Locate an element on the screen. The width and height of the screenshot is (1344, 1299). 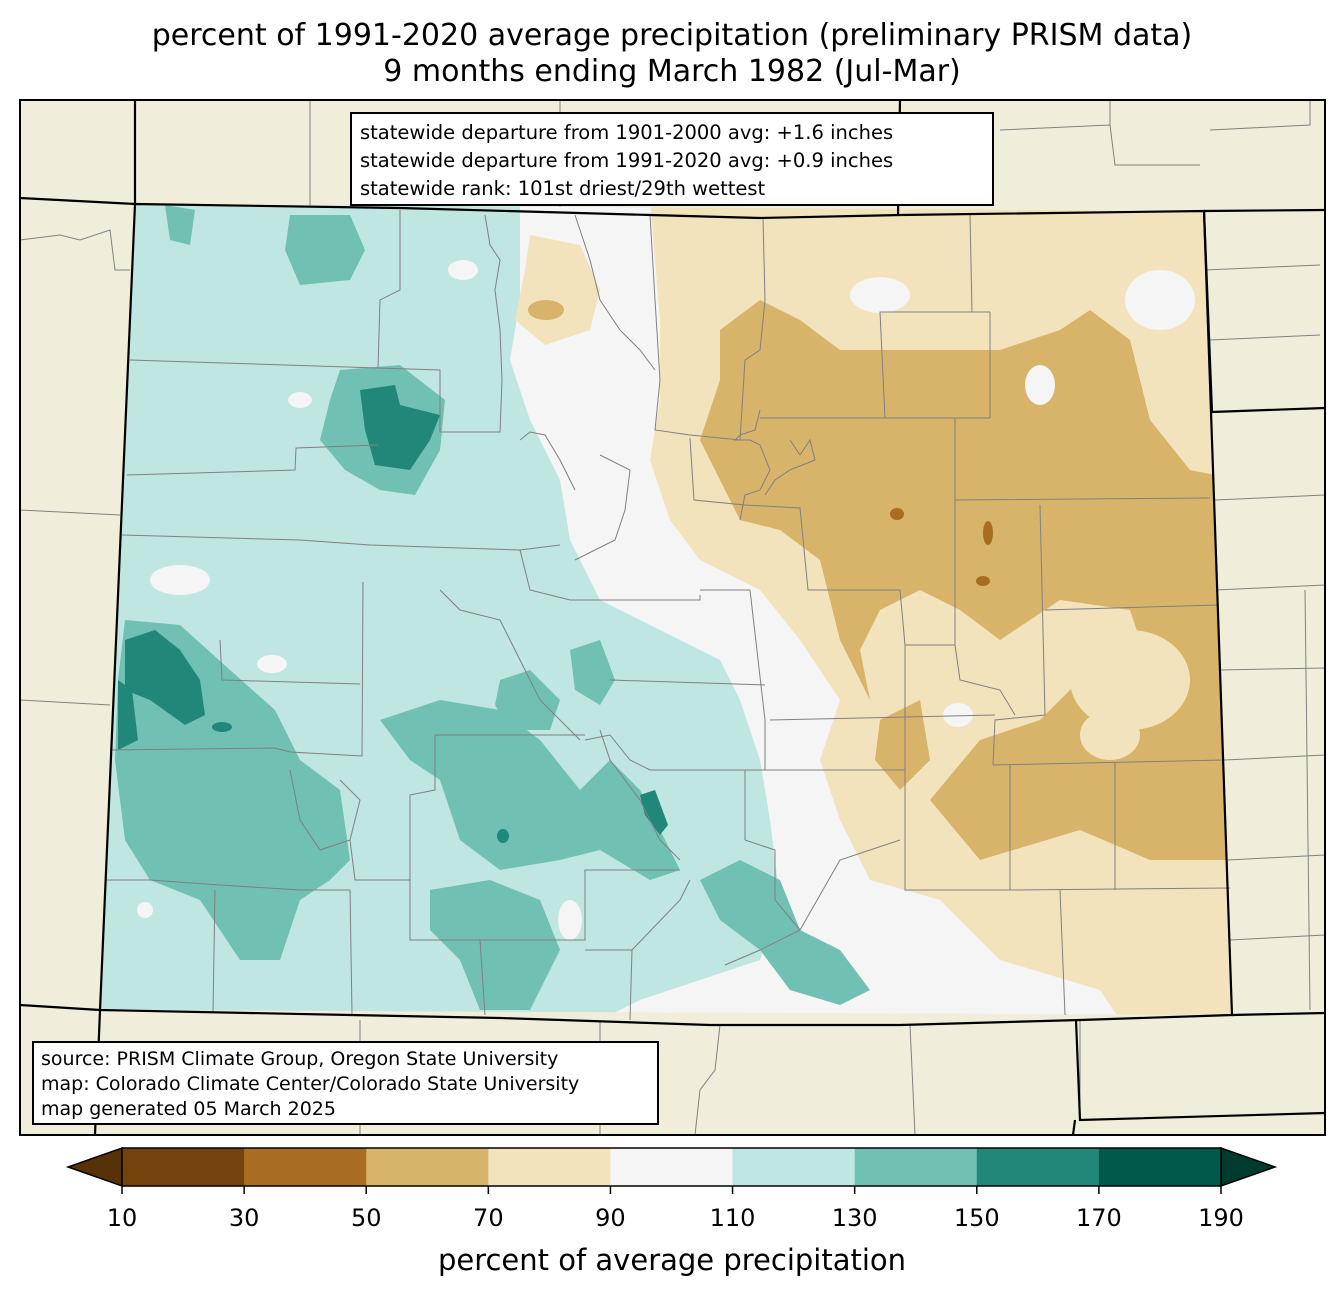
colorbar-tick-label: 130 is located at coordinates (854, 1218).